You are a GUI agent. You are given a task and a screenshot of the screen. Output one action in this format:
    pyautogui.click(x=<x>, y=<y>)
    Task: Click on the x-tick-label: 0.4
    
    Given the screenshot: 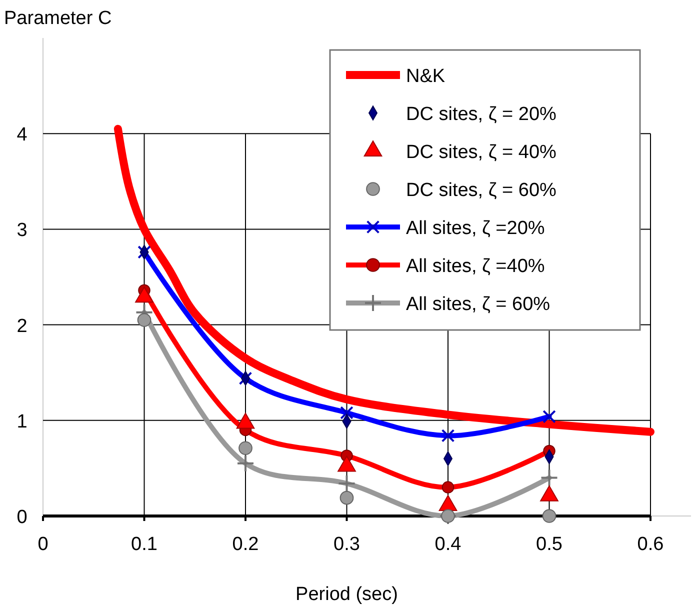 What is the action you would take?
    pyautogui.click(x=448, y=544)
    